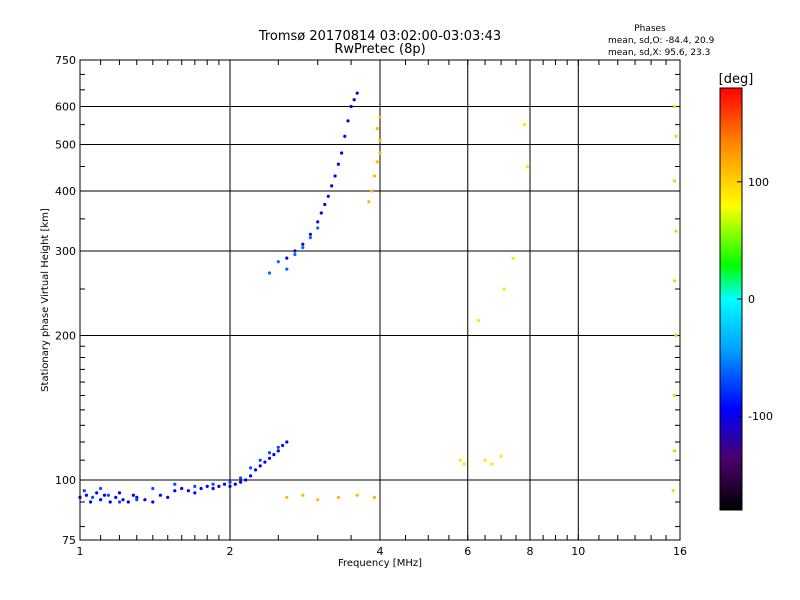  I want to click on chart-title: Tromsø 20170814 03:02:00-03:03:43, so click(379, 36).